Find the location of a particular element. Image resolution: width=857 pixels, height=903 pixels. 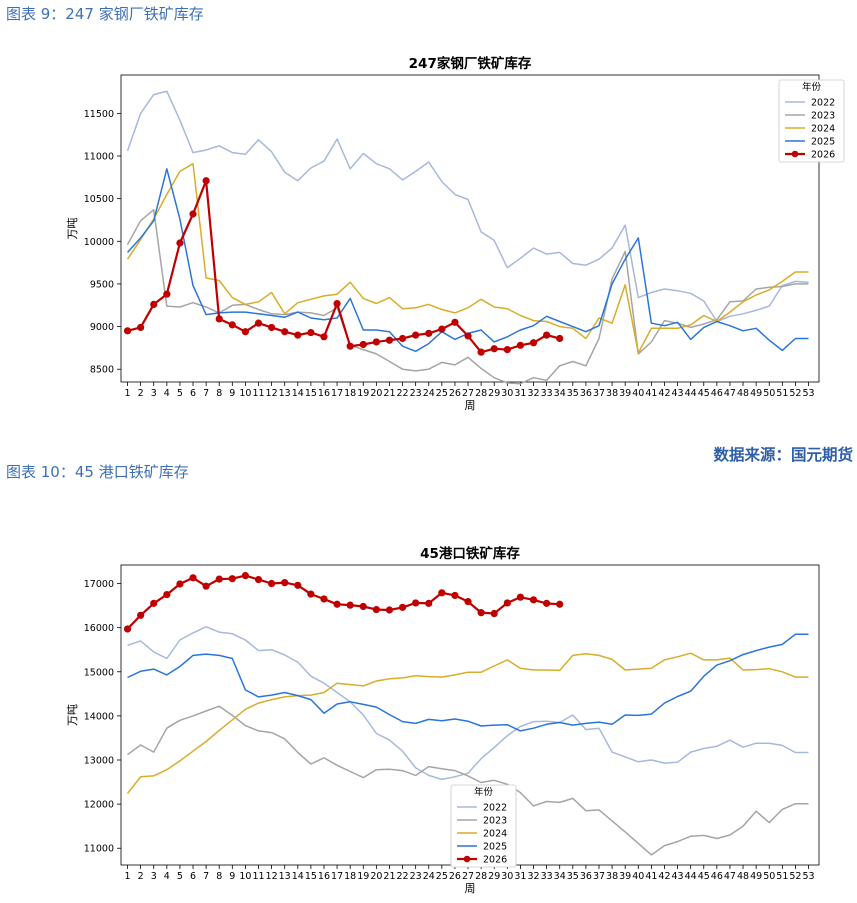

chart-title: 45港口铁矿库存 is located at coordinates (470, 553).